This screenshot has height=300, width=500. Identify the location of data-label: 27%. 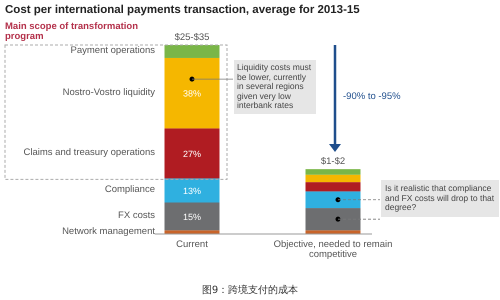
(192, 153).